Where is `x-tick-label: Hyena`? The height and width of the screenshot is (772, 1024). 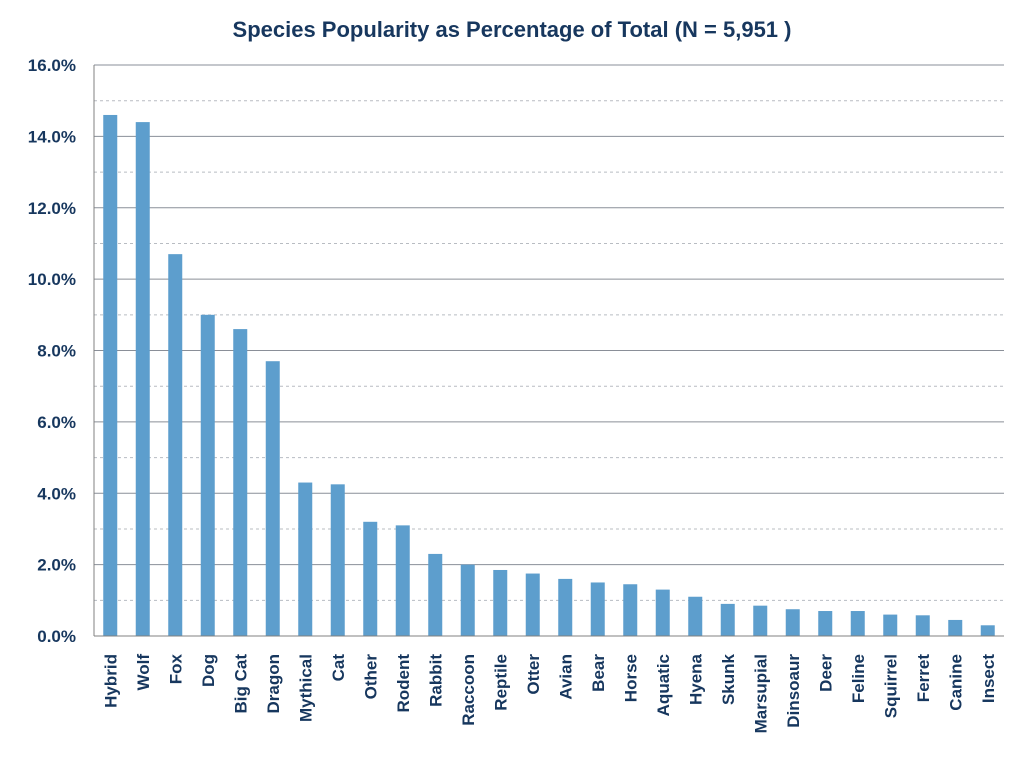 x-tick-label: Hyena is located at coordinates (695, 679).